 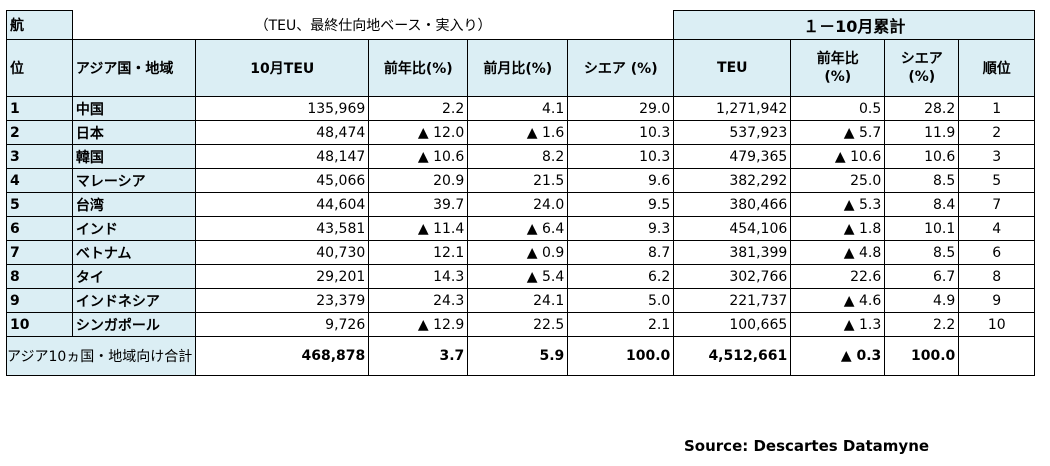 I want to click on row-yoy: 24.3, so click(x=418, y=300).